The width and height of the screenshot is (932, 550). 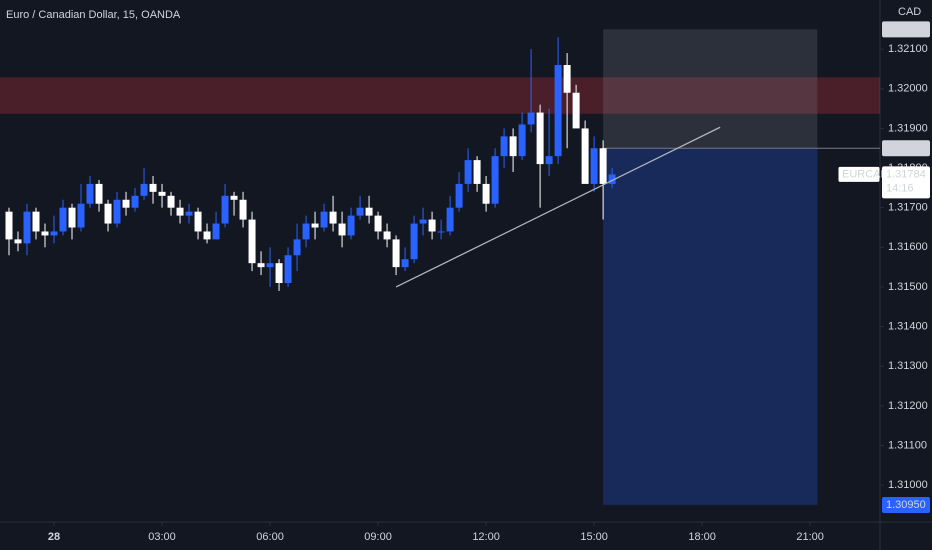 What do you see at coordinates (162, 537) in the screenshot?
I see `x-tick-label: 03:00` at bounding box center [162, 537].